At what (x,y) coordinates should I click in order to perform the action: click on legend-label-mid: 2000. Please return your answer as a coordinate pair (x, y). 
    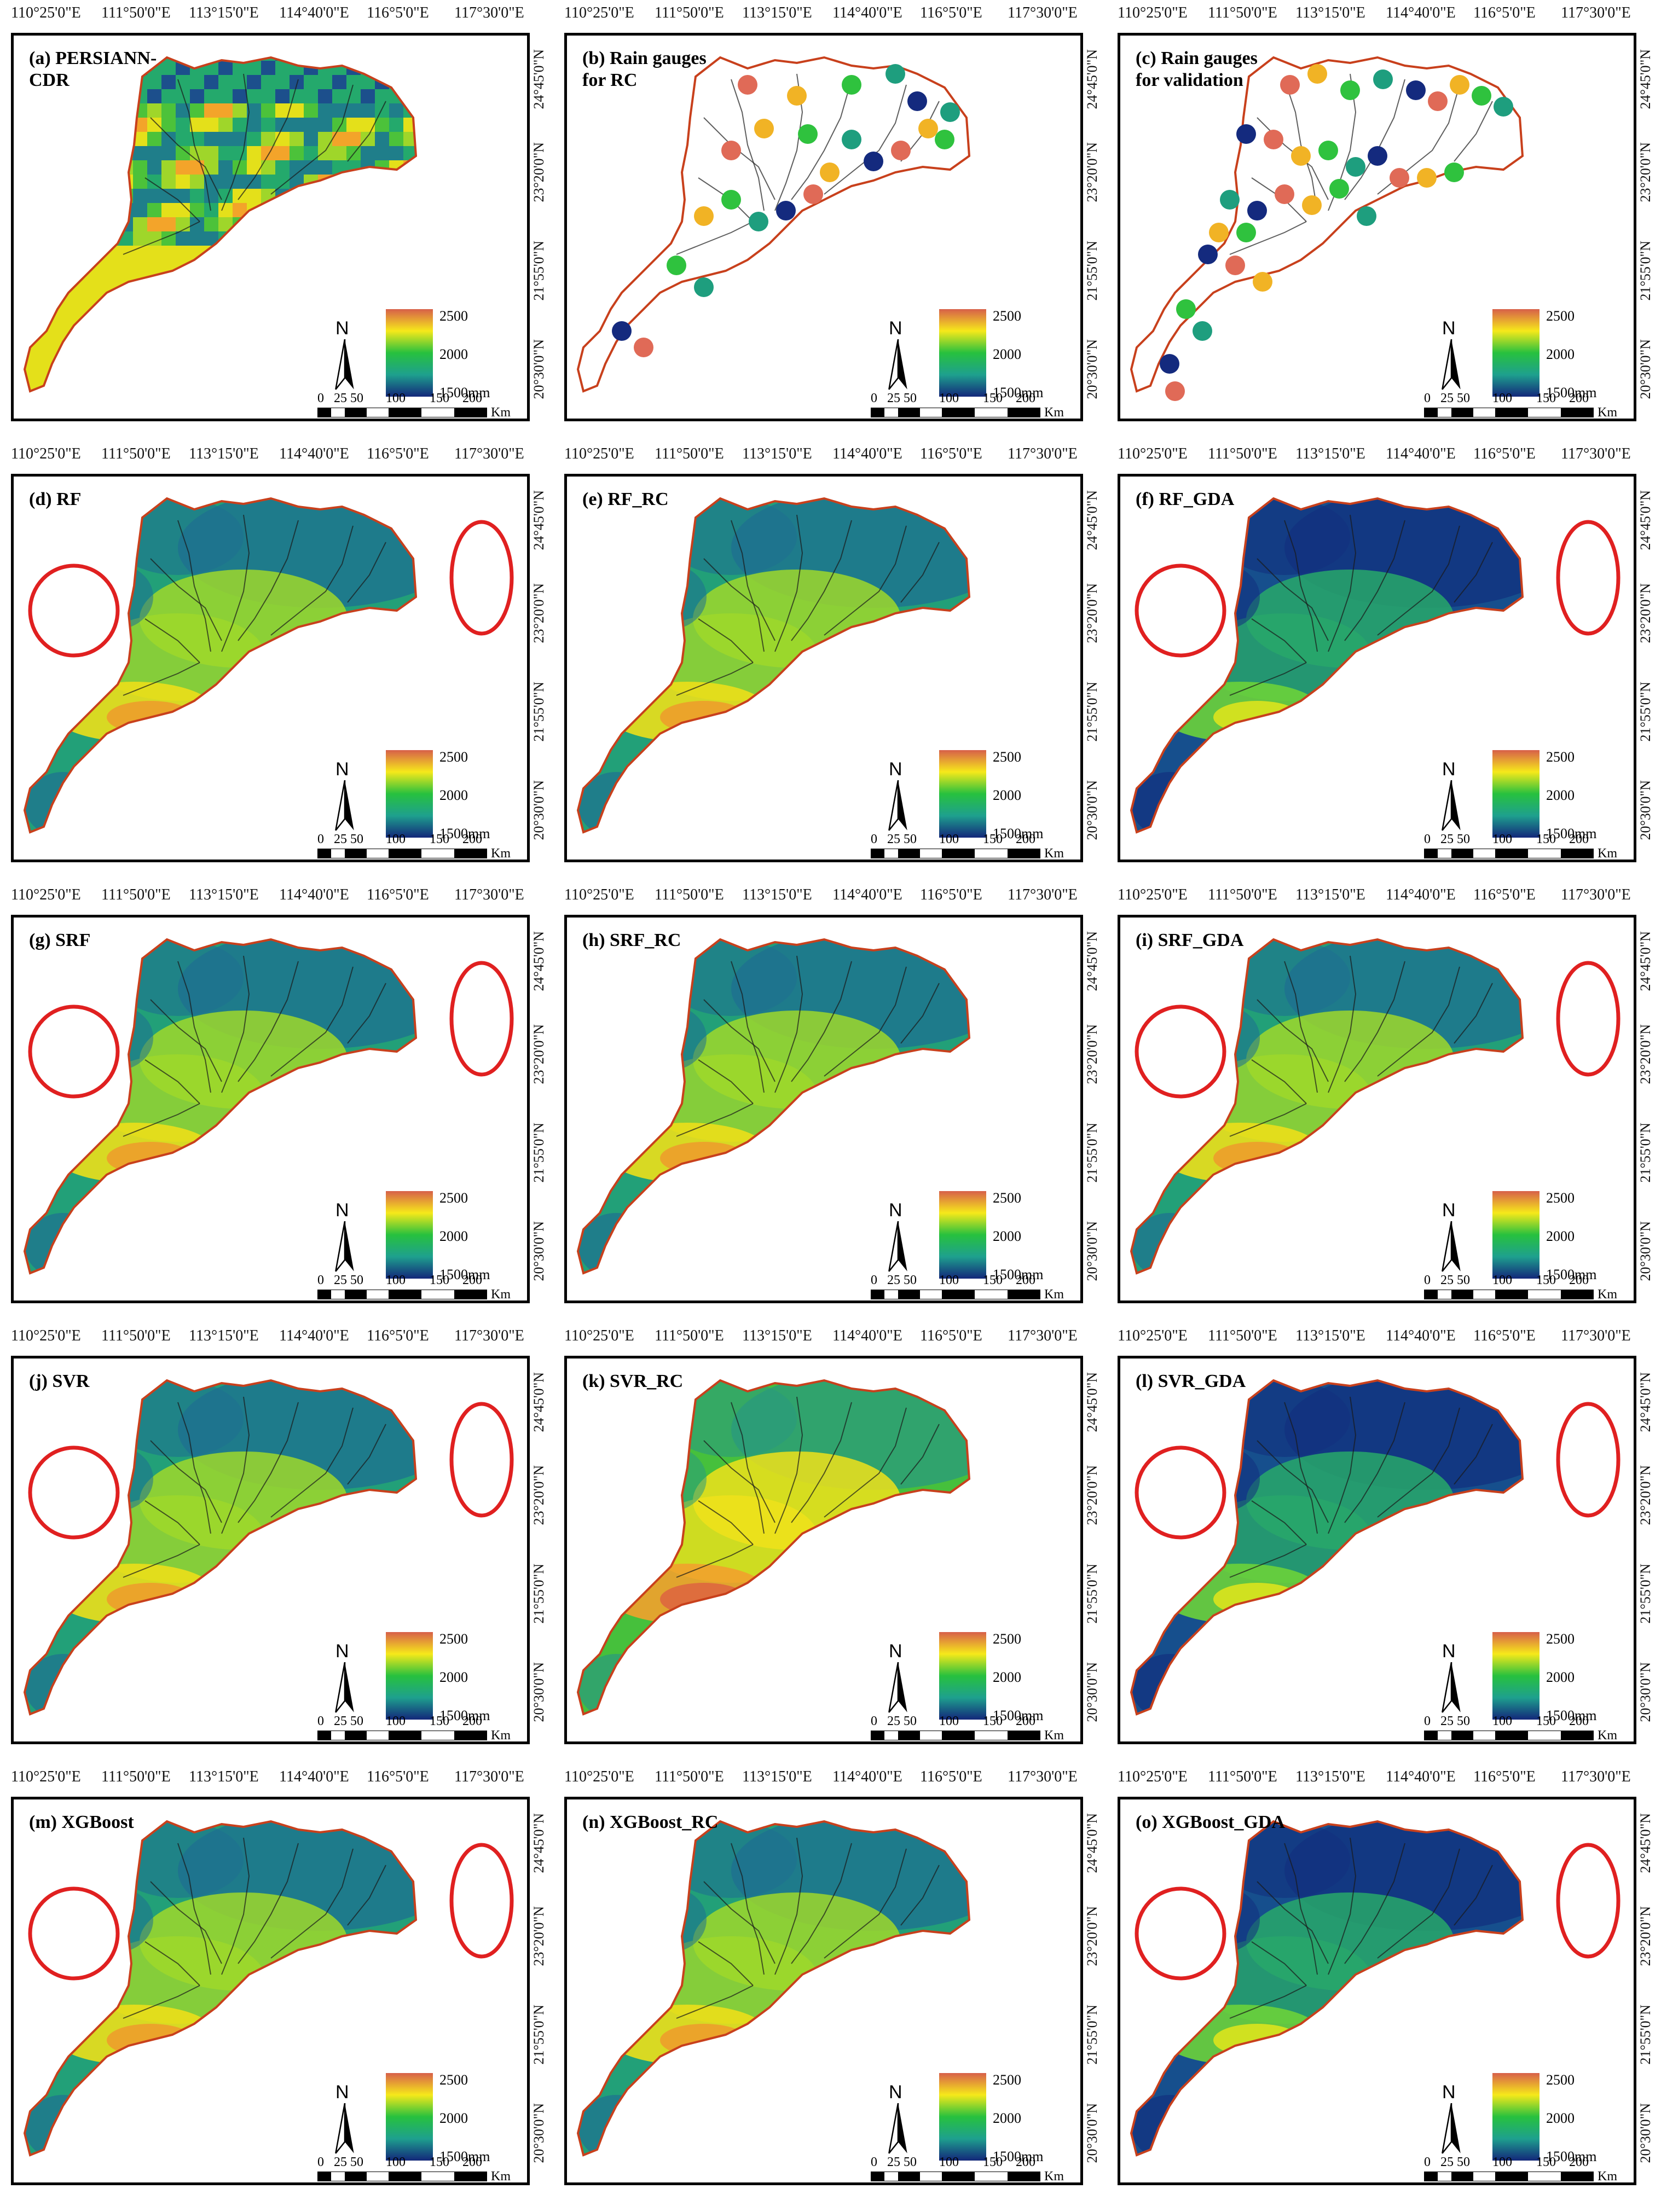
    Looking at the image, I should click on (1560, 354).